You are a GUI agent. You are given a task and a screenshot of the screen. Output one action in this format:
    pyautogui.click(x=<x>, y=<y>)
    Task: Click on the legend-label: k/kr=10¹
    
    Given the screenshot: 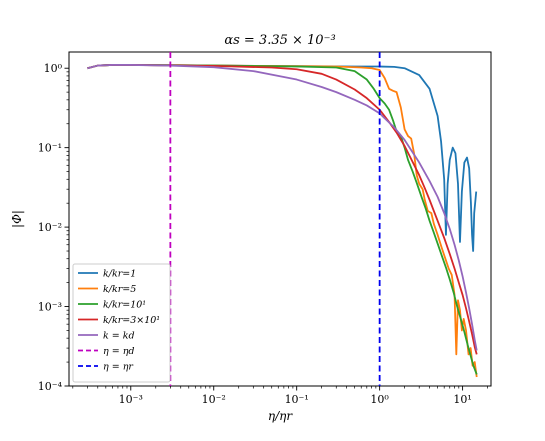 What is the action you would take?
    pyautogui.click(x=124, y=305)
    